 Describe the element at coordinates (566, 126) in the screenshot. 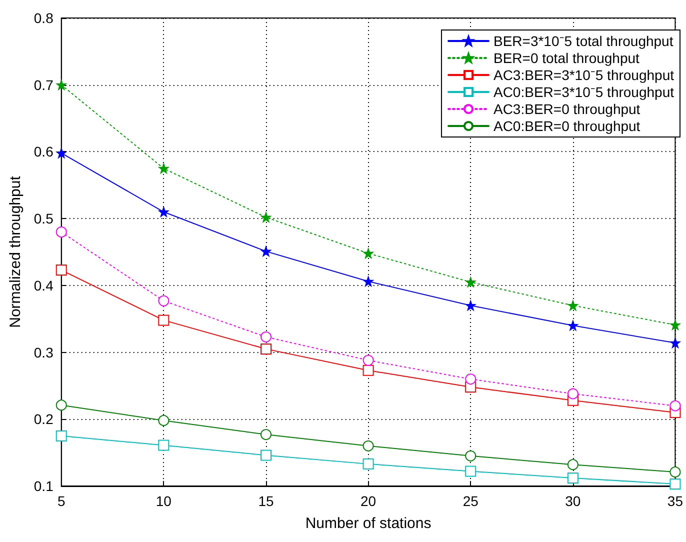

I see `legend-label: AC0:BER=0 throughput` at that location.